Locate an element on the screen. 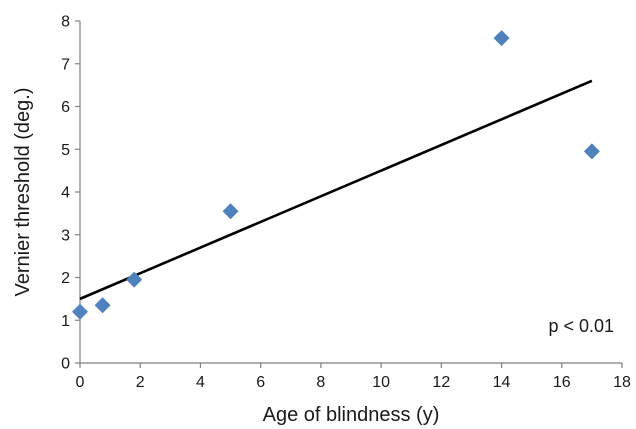  y-tick-label: 5 is located at coordinates (65, 150).